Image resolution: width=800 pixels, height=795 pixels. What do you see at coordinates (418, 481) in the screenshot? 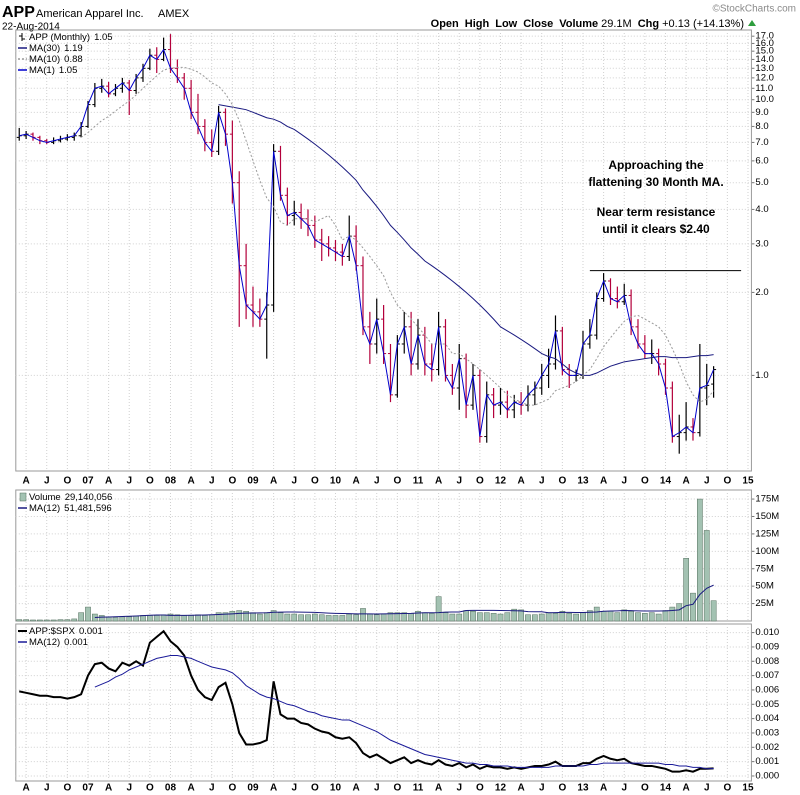
I see `x-tick-label: 11` at bounding box center [418, 481].